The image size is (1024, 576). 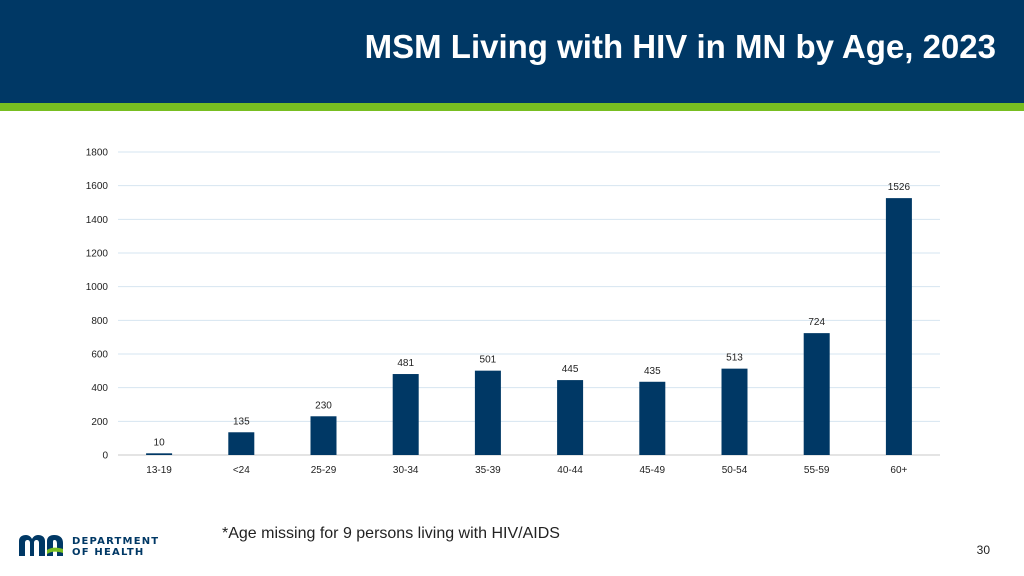 What do you see at coordinates (323, 405) in the screenshot?
I see `data-label-25-29: 230` at bounding box center [323, 405].